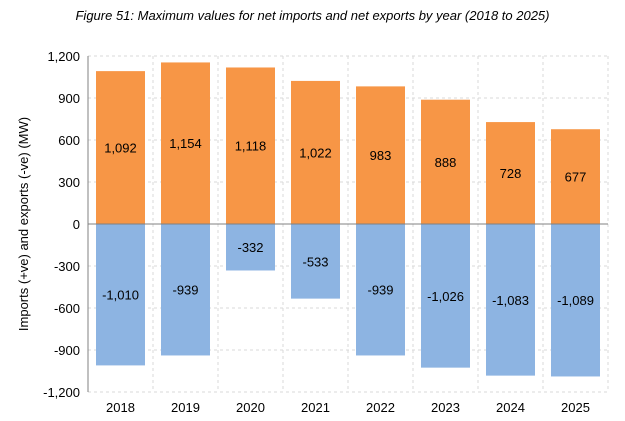  I want to click on data-label: 1,092, so click(120, 148).